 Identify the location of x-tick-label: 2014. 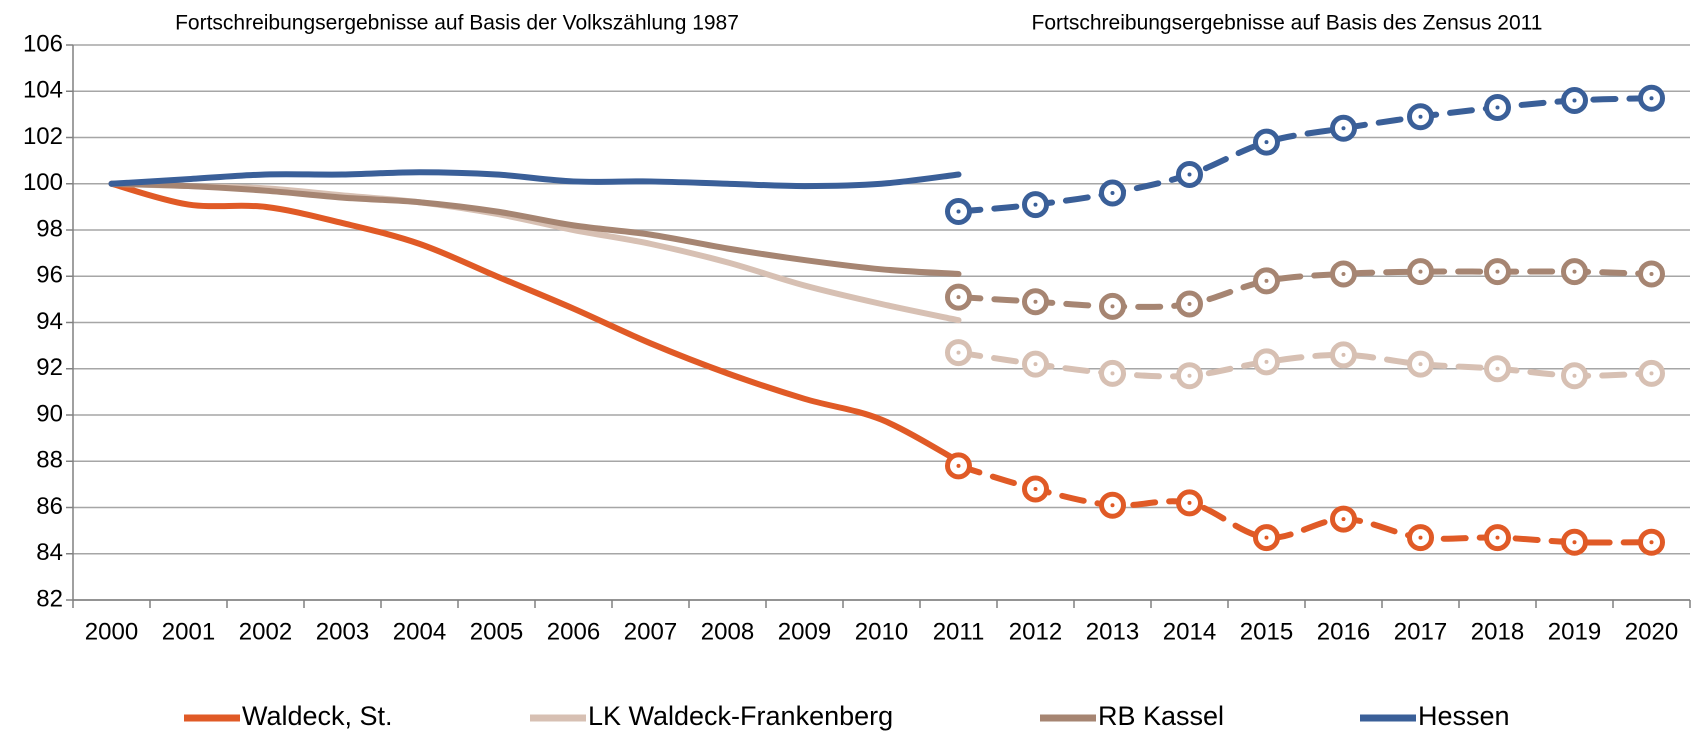
(1189, 631).